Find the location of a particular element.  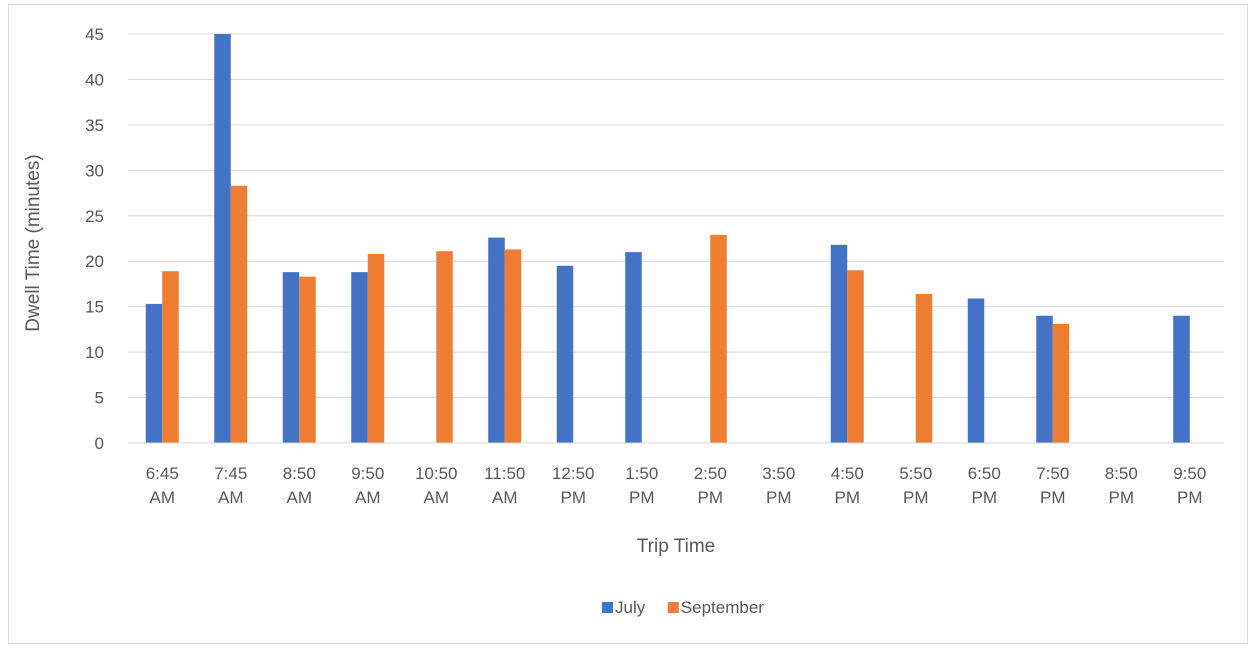

x-tick-label: 6:50 is located at coordinates (984, 473).